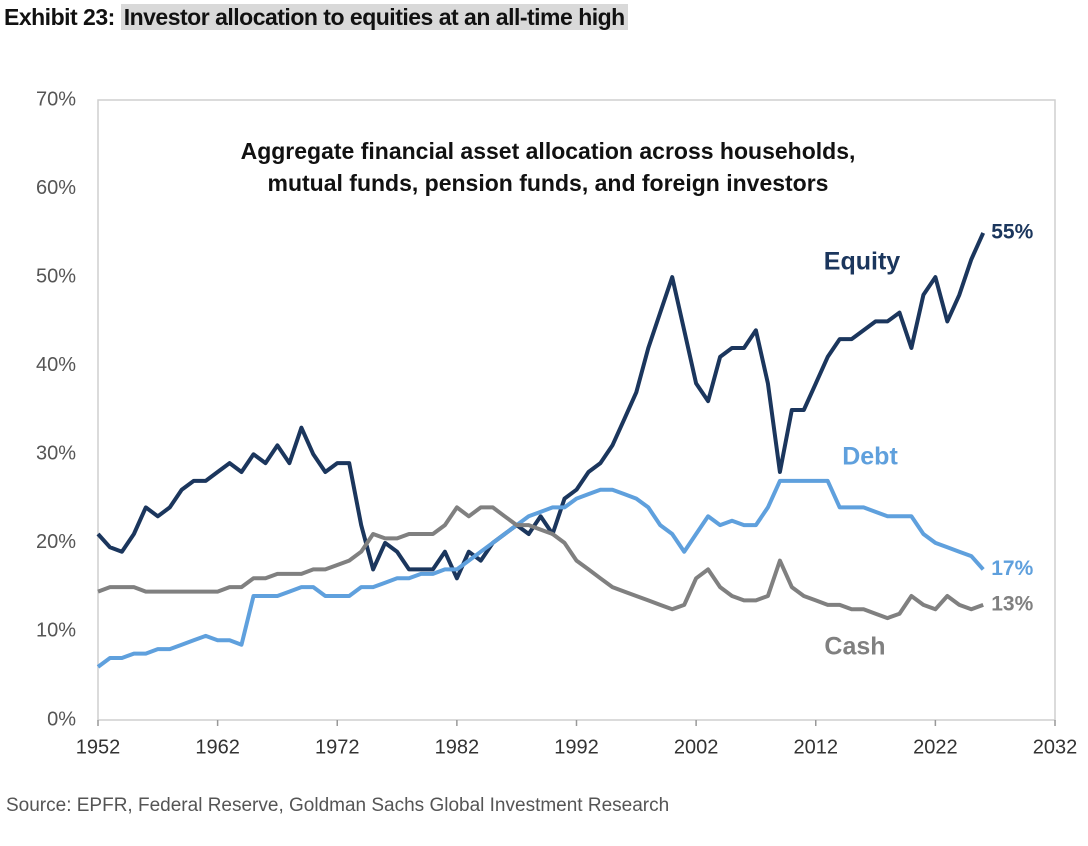 Image resolution: width=1088 pixels, height=846 pixels. I want to click on x-tick-label: 2002, so click(696, 747).